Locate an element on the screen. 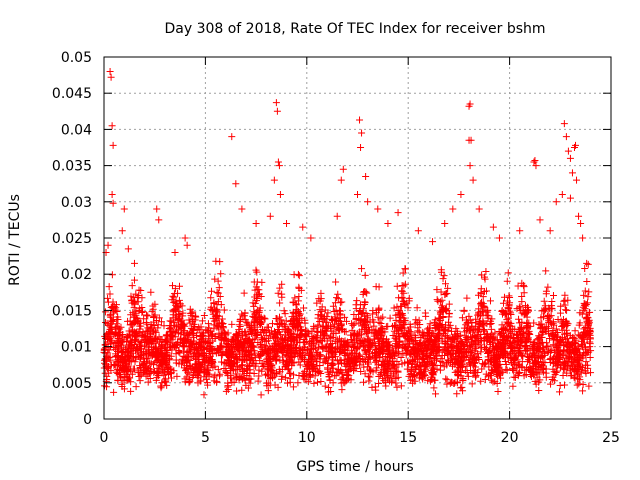 Image resolution: width=640 pixels, height=480 pixels. y-tick-label: 0.045 is located at coordinates (72, 94).